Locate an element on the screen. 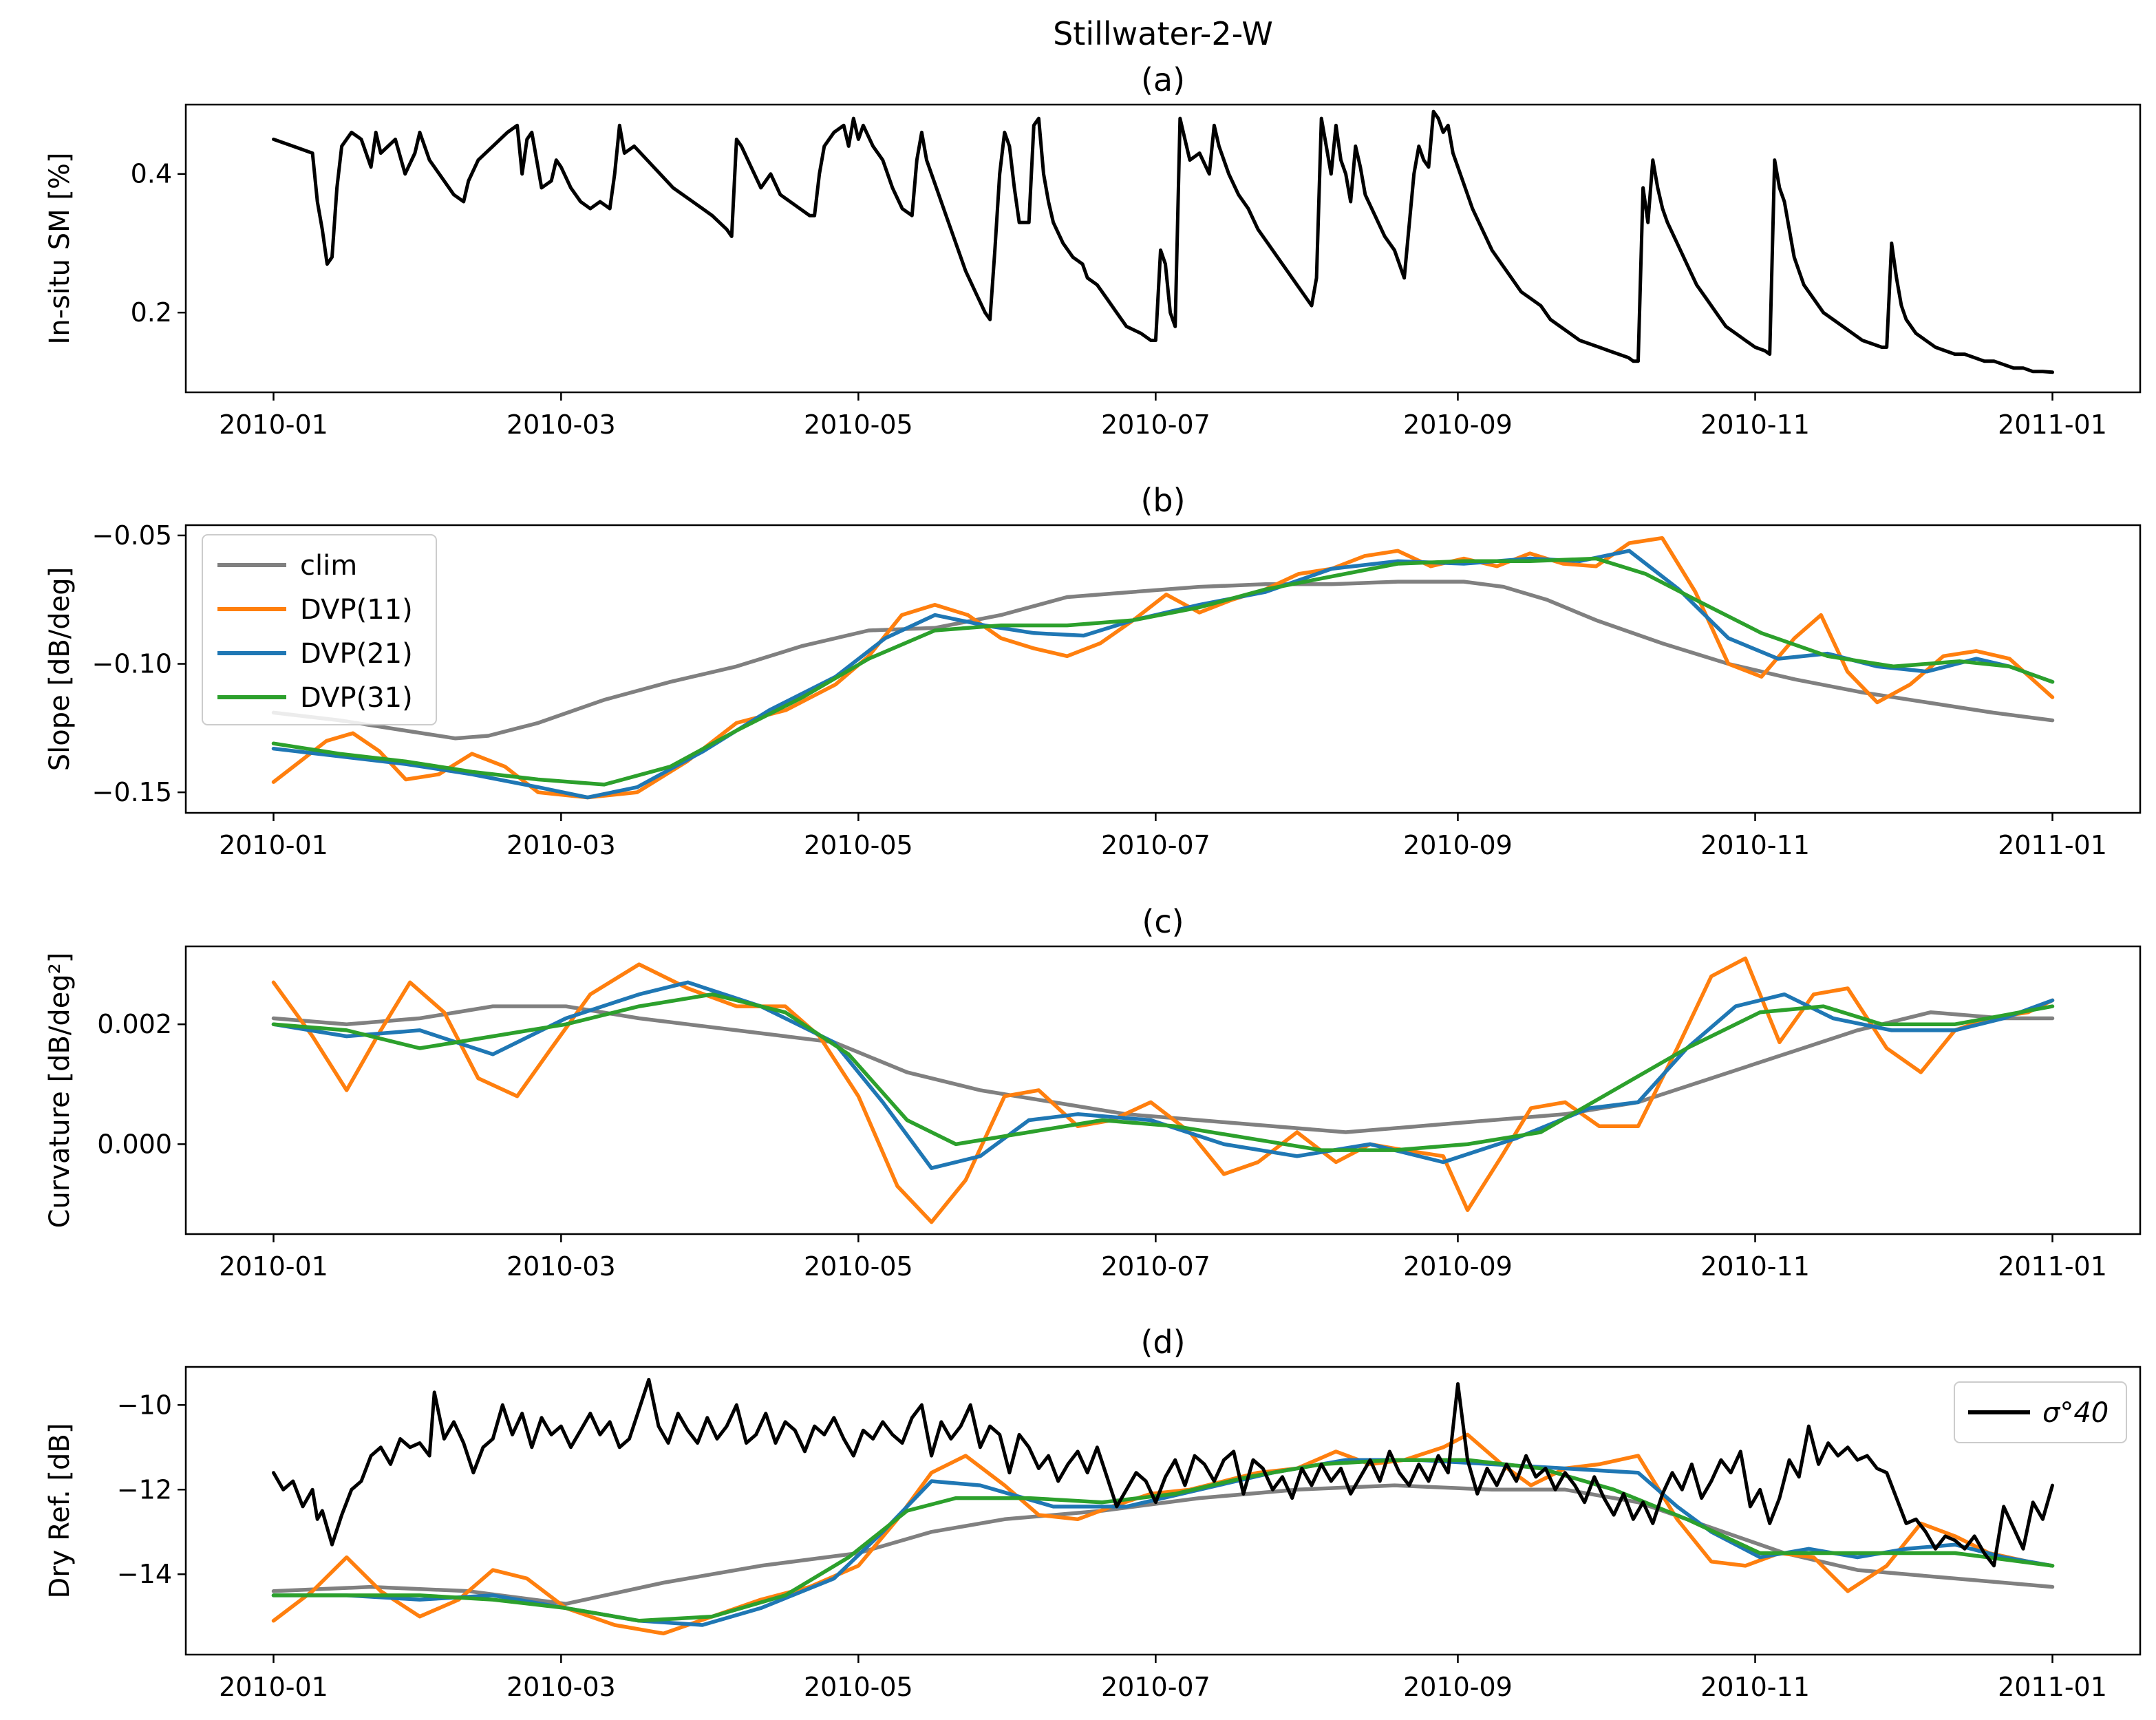  legend-box-b is located at coordinates (319, 629).